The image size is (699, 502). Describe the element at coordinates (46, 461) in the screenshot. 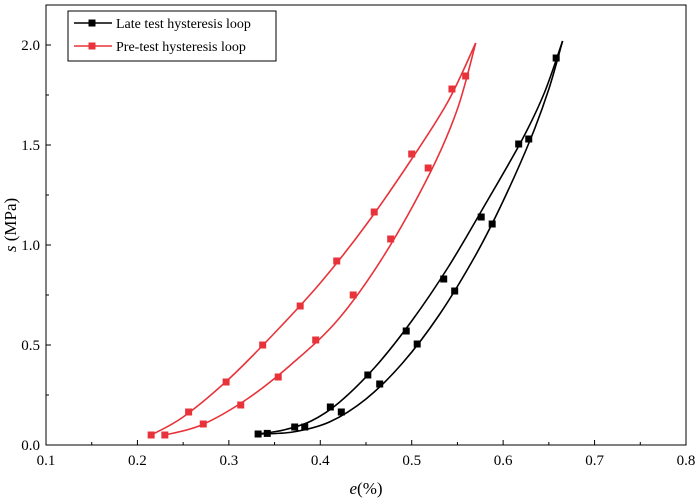

I see `x-tick-label: 0.1` at that location.